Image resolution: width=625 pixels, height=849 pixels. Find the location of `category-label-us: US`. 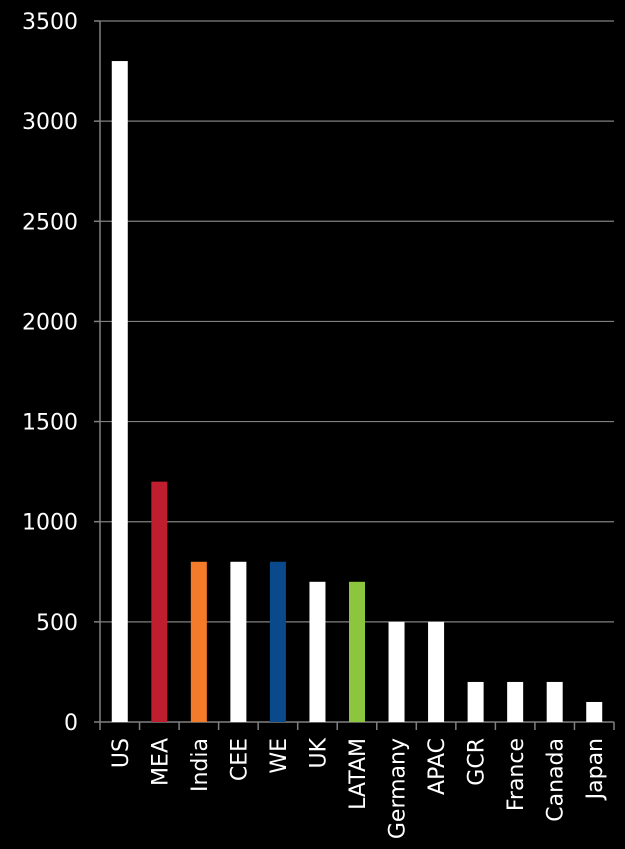

category-label-us: US is located at coordinates (121, 753).